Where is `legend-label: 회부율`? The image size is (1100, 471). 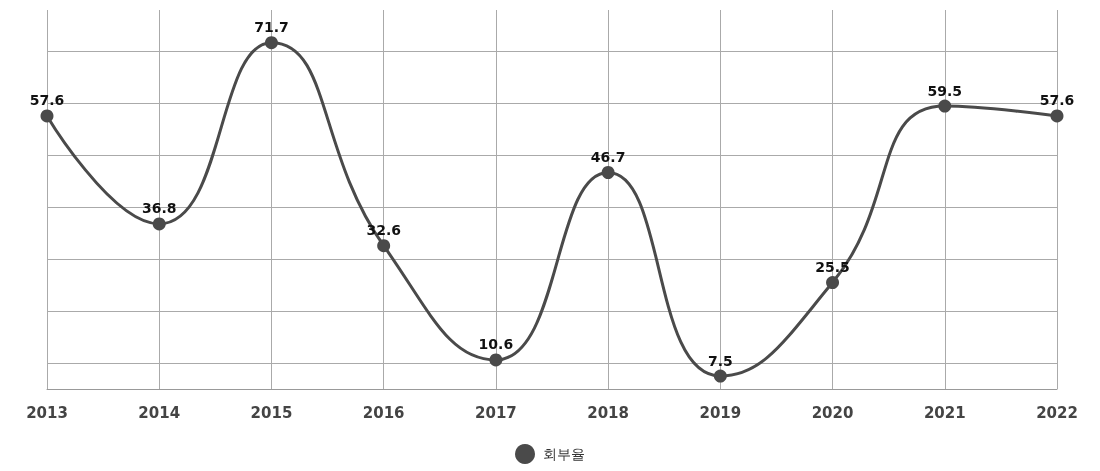 legend-label: 회부율 is located at coordinates (564, 454).